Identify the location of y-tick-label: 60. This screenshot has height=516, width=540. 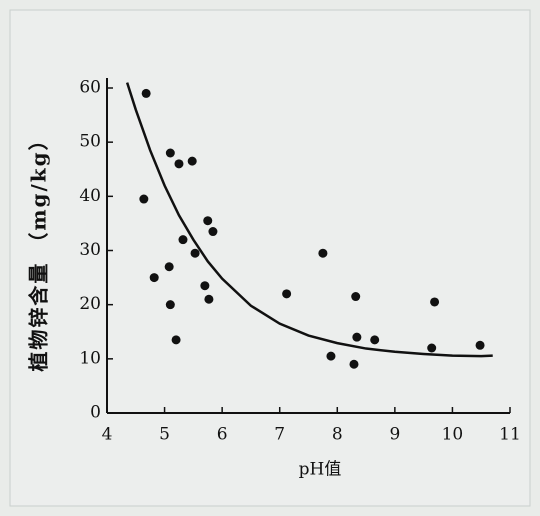
(90, 88).